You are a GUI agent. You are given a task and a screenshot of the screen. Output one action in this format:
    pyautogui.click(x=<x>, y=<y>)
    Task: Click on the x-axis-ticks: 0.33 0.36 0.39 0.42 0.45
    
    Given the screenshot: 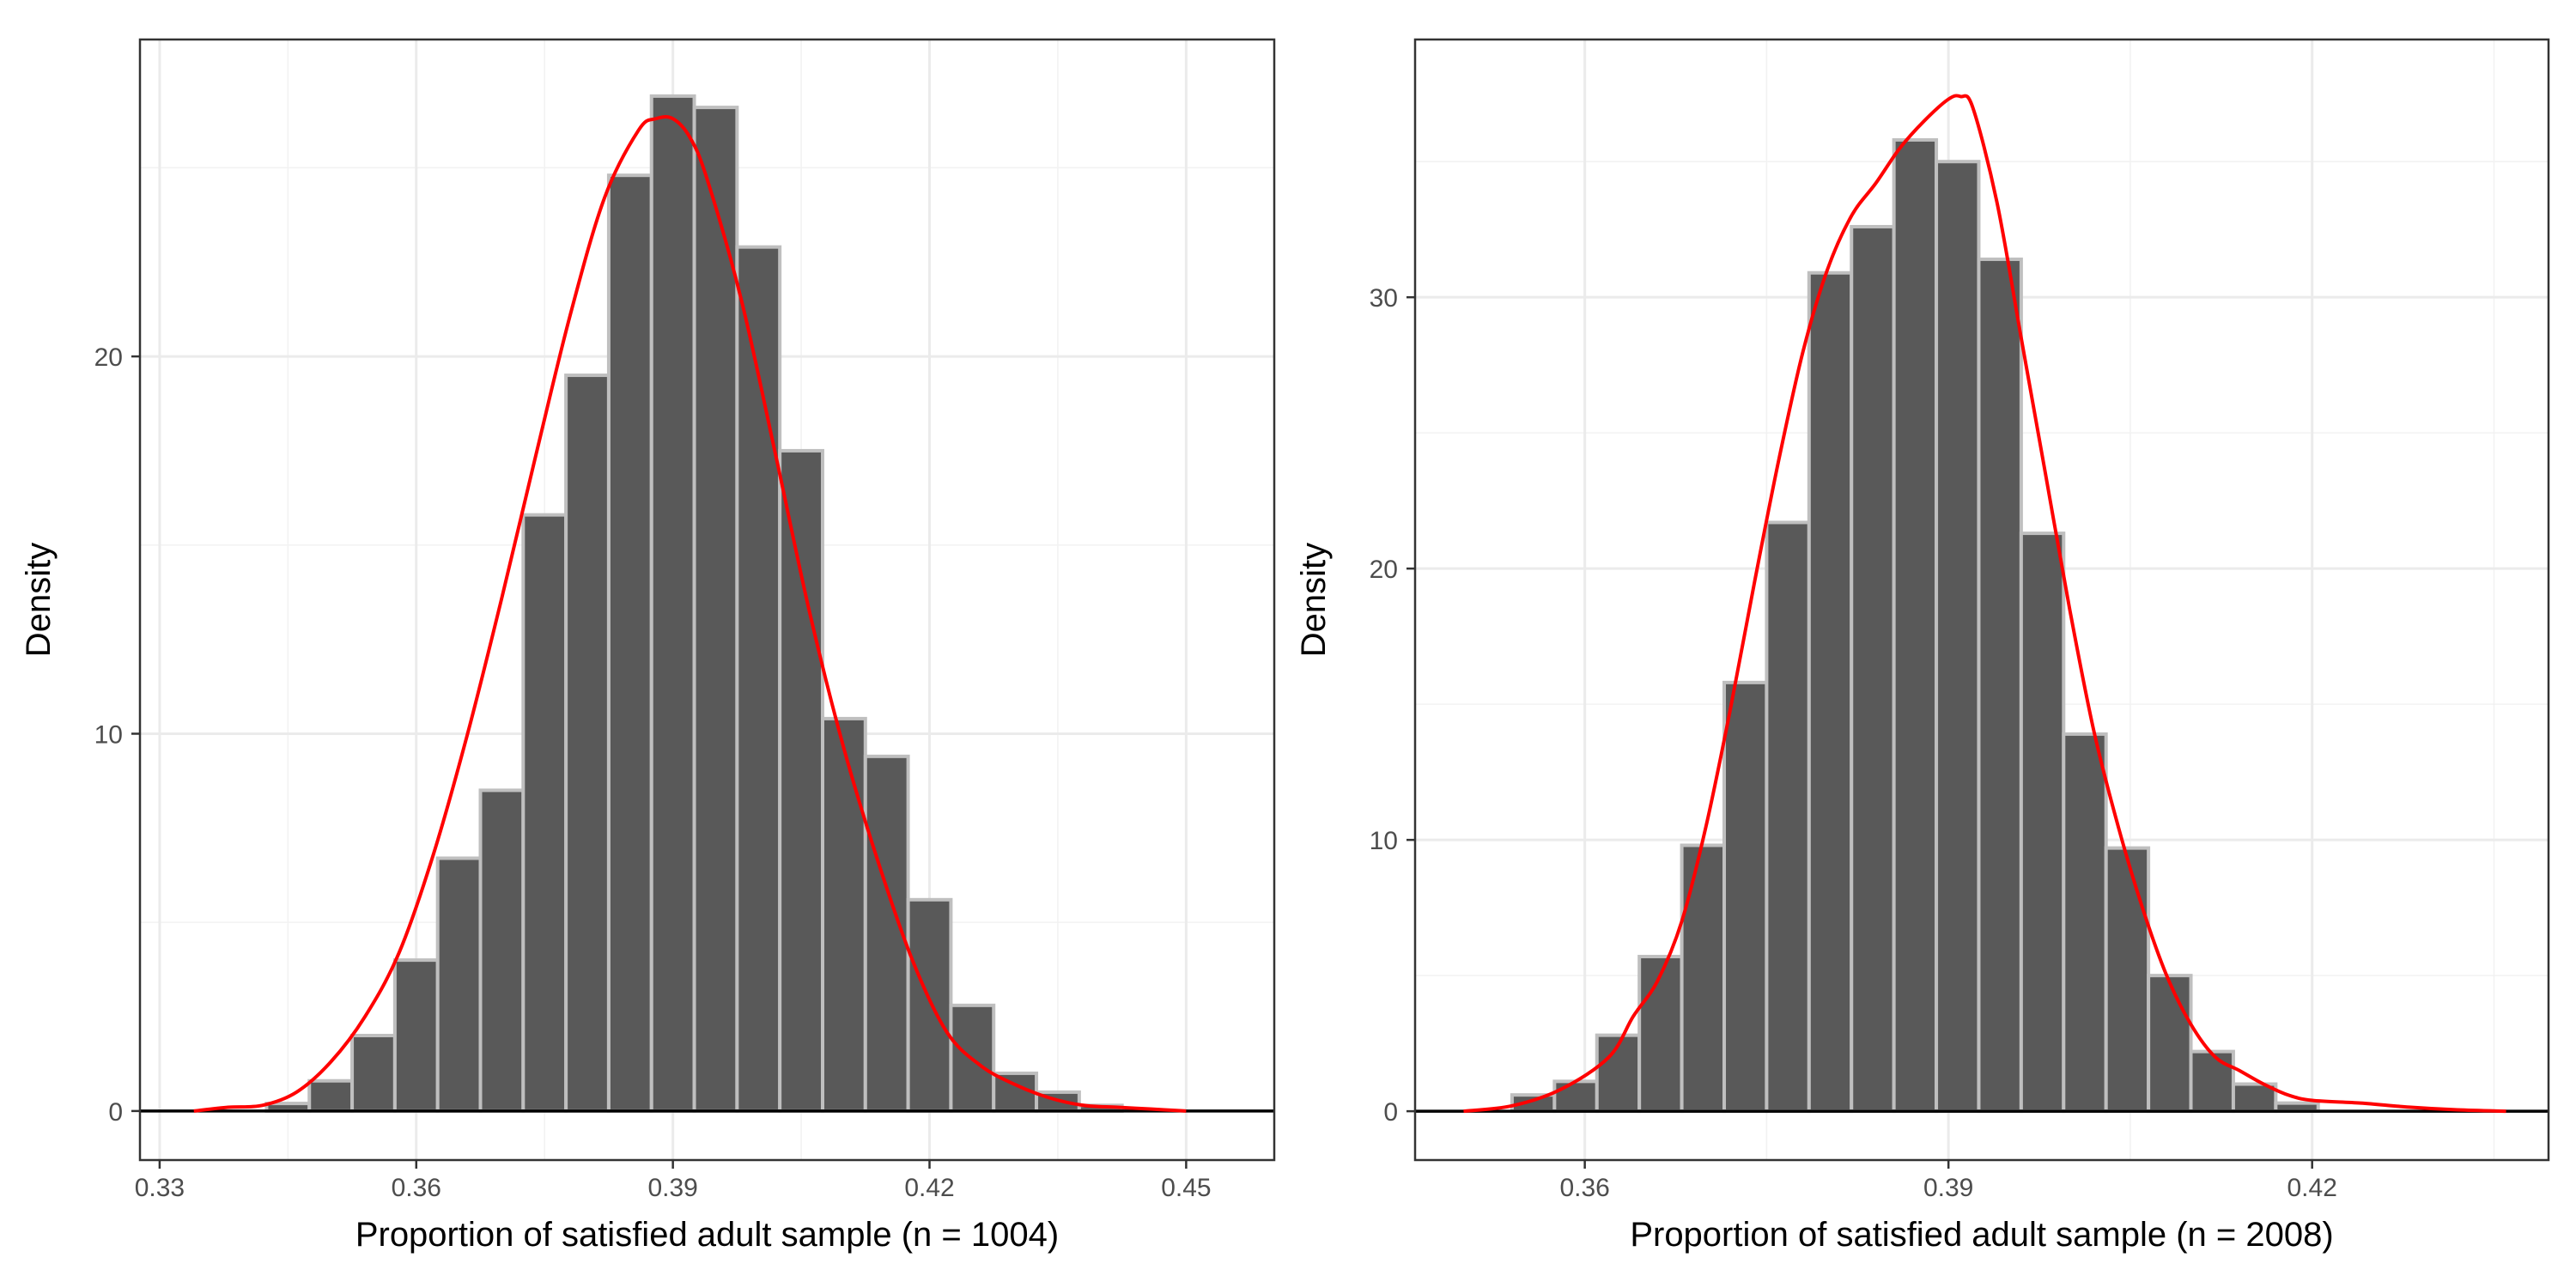 What is the action you would take?
    pyautogui.click(x=673, y=1181)
    